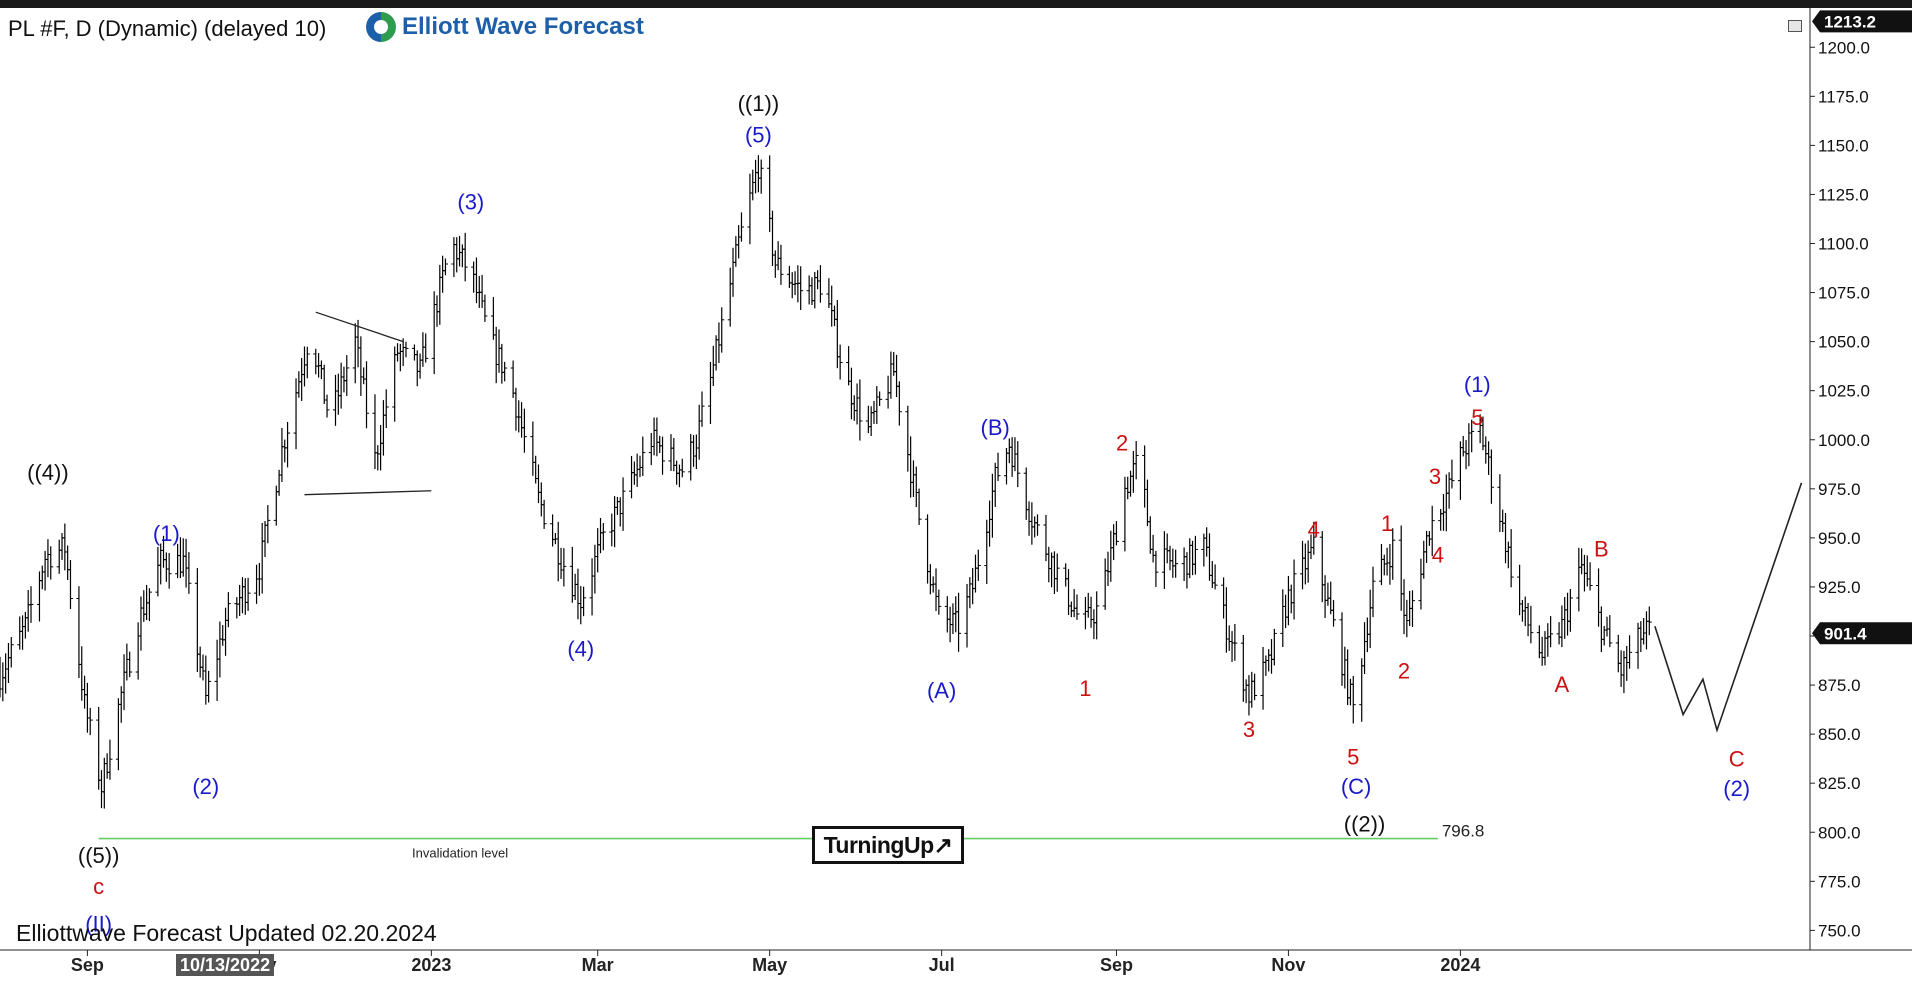 The height and width of the screenshot is (986, 1912). I want to click on y-tick-label: 1000.0, so click(1844, 440).